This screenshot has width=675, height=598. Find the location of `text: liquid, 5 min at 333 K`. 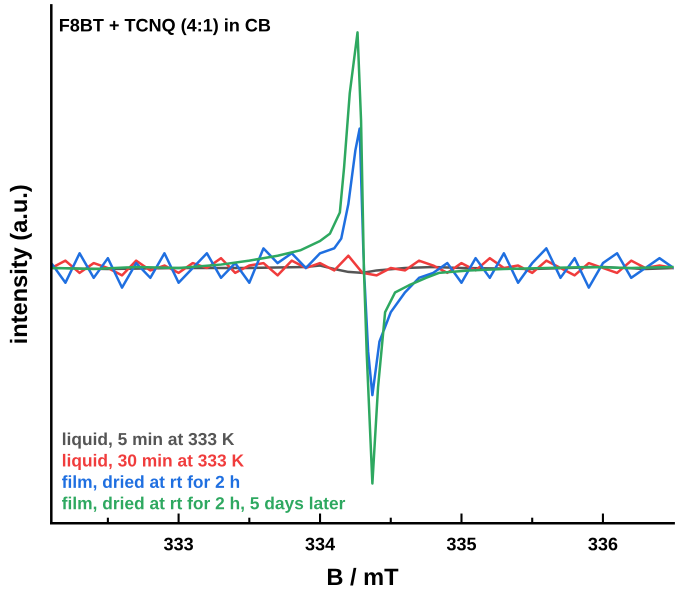

text: liquid, 5 min at 333 K is located at coordinates (148, 440).